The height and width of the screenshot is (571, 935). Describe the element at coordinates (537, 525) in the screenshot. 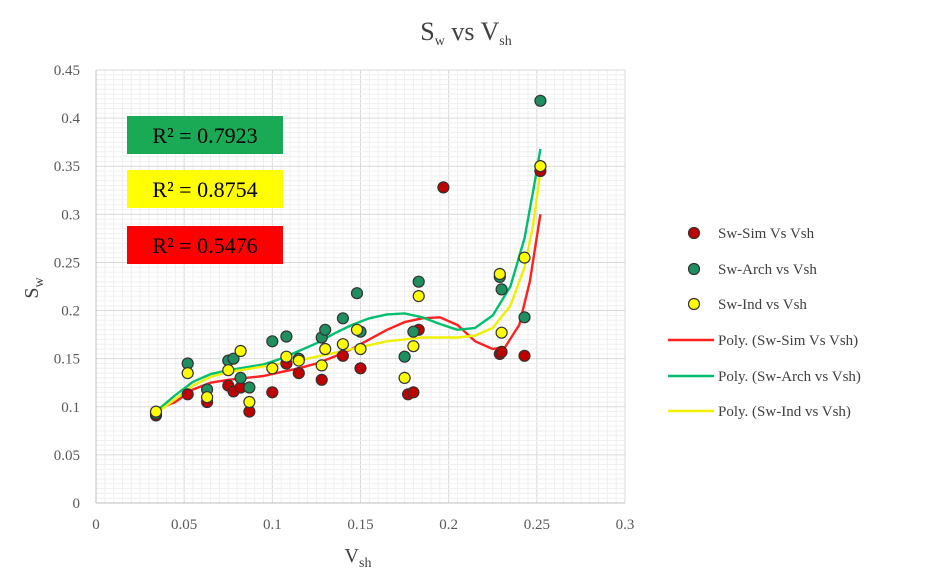

I see `x-tick-label: 0.25` at that location.